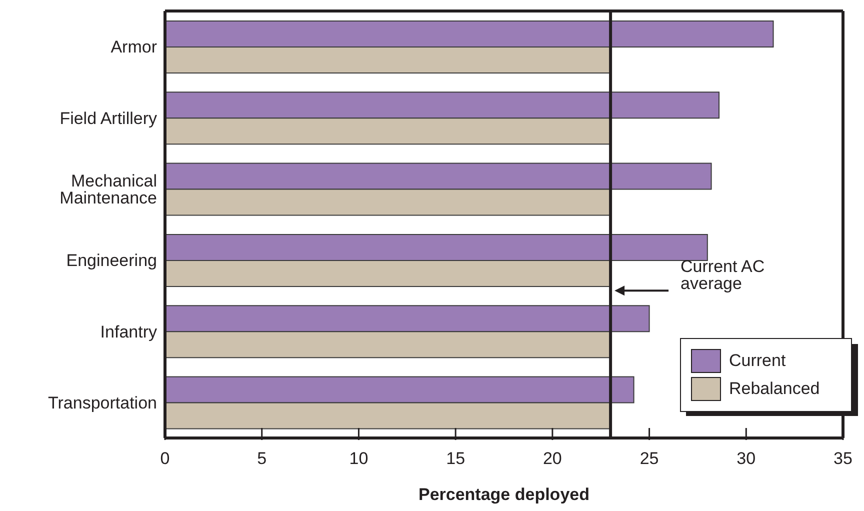  Describe the element at coordinates (504, 494) in the screenshot. I see `x-axis-title: Percentage deployed` at that location.